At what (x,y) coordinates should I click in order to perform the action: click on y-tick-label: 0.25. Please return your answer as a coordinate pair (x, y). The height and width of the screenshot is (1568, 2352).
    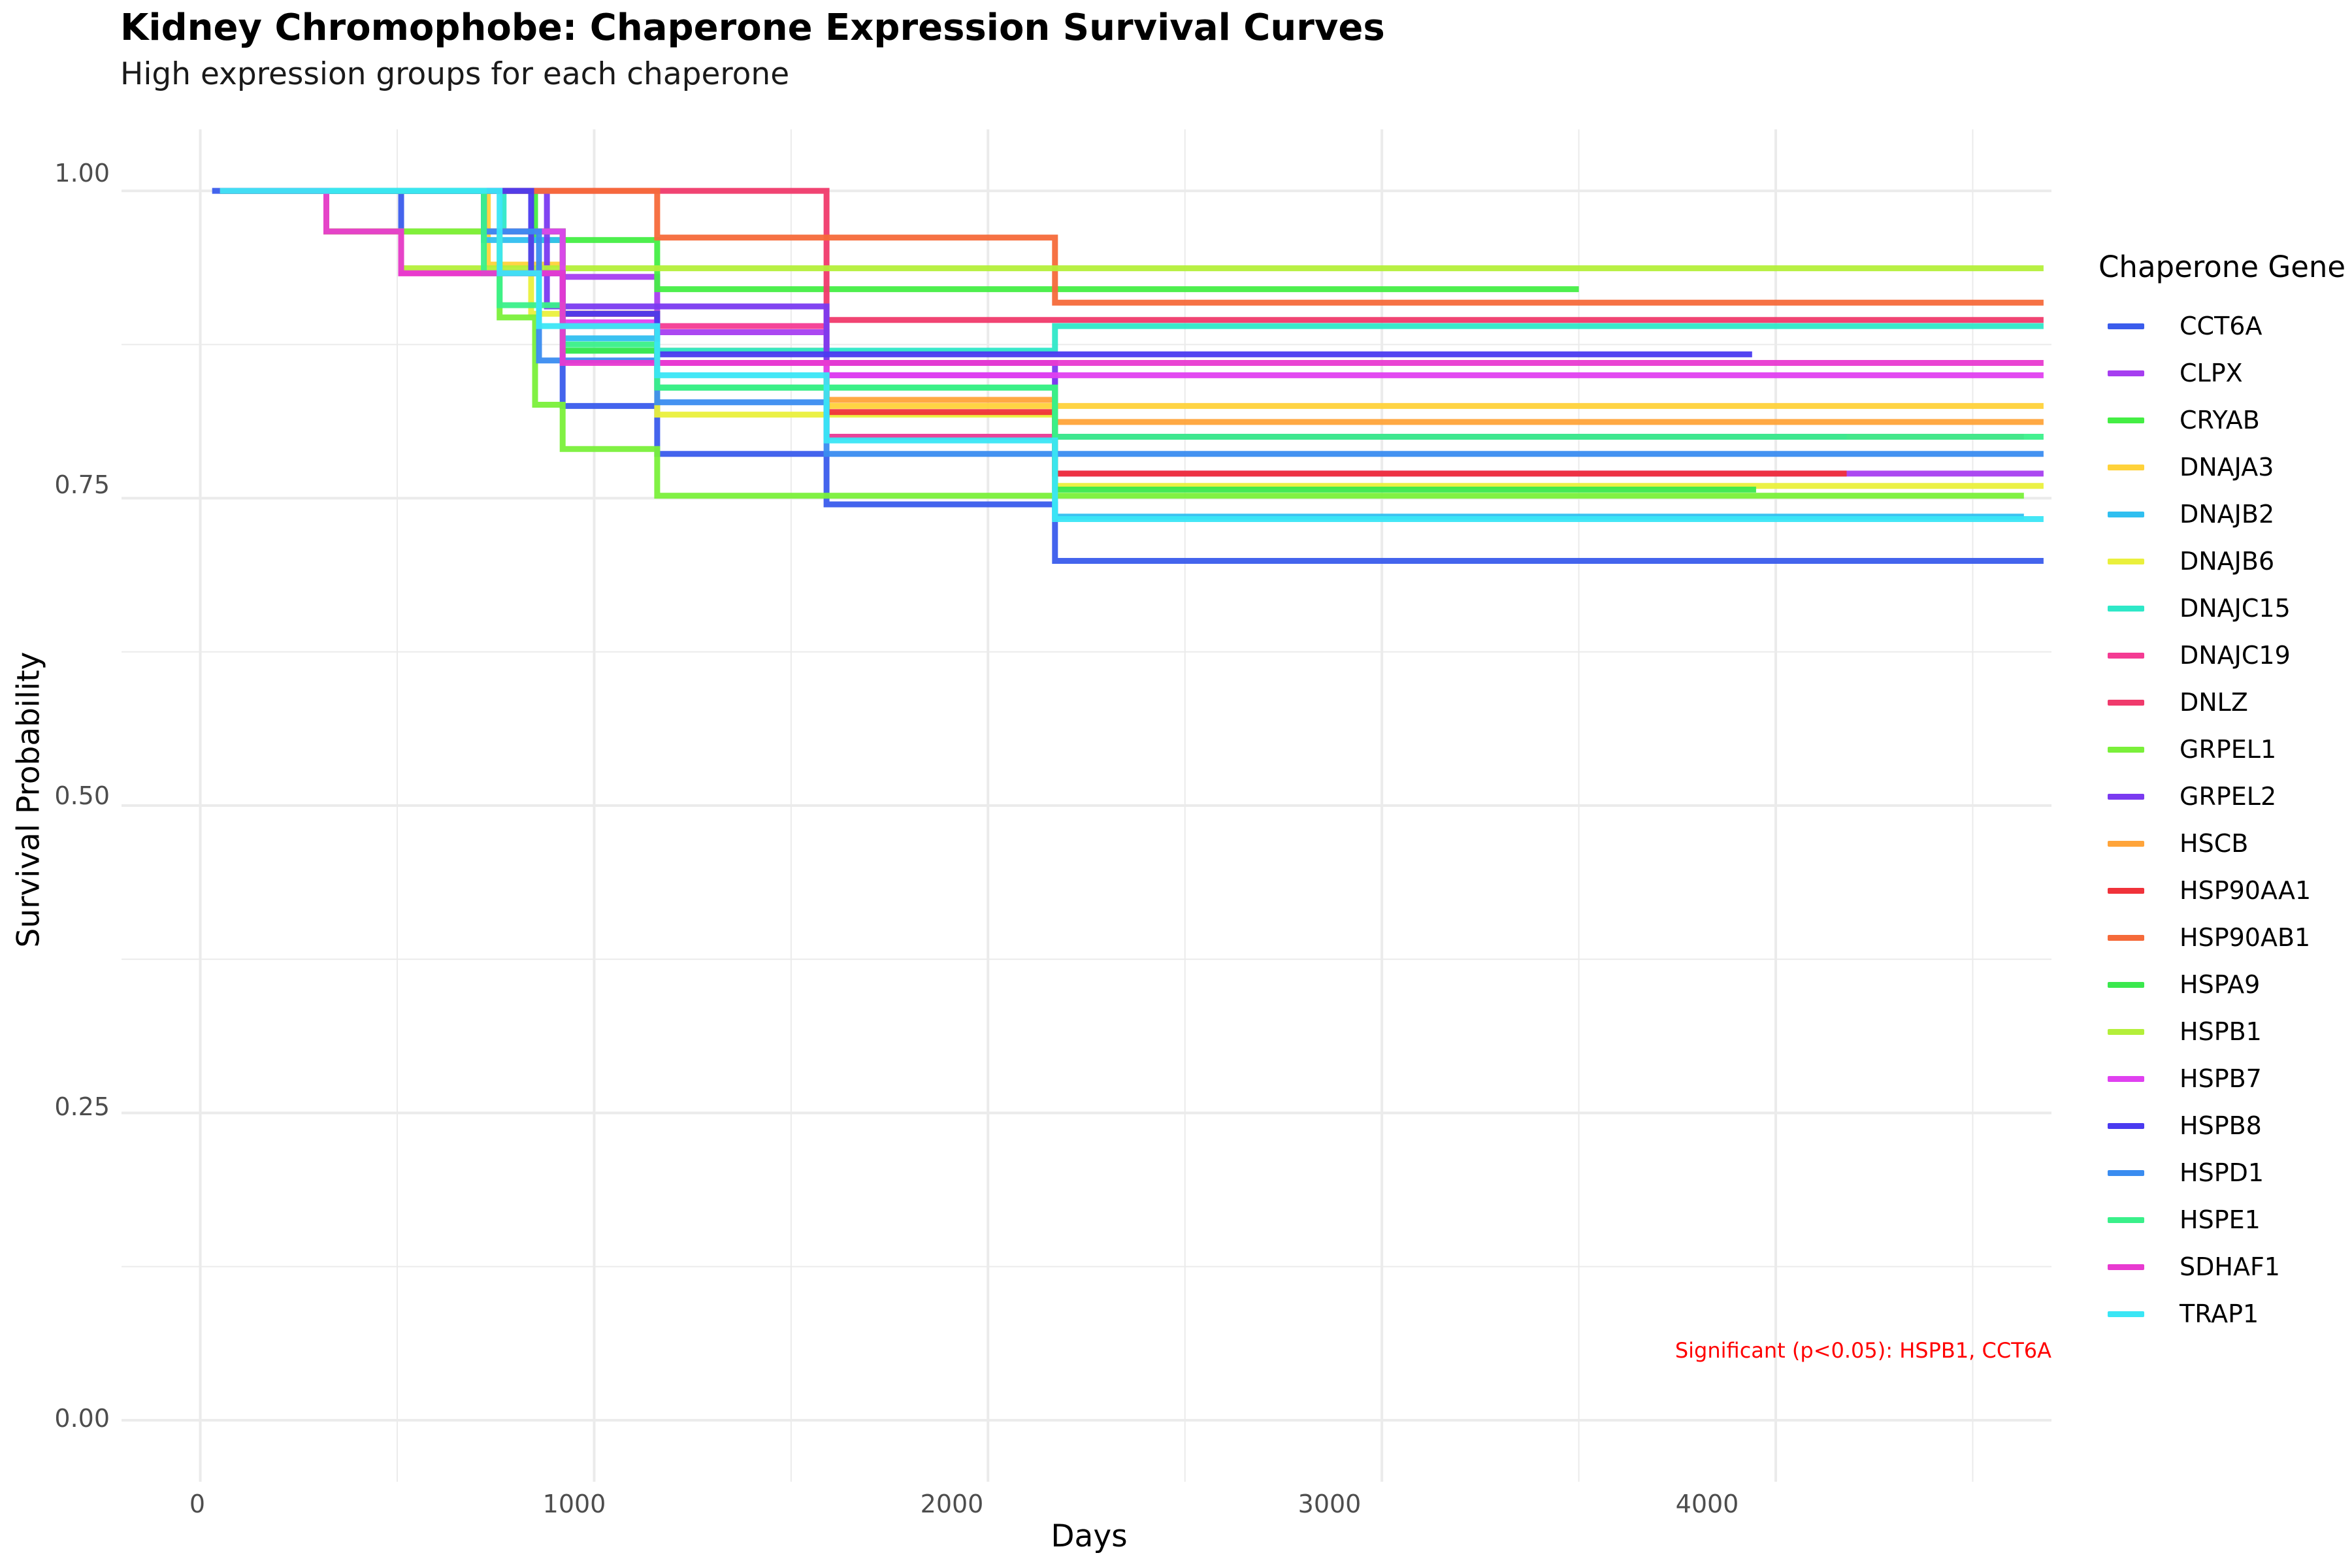
    Looking at the image, I should click on (82, 1106).